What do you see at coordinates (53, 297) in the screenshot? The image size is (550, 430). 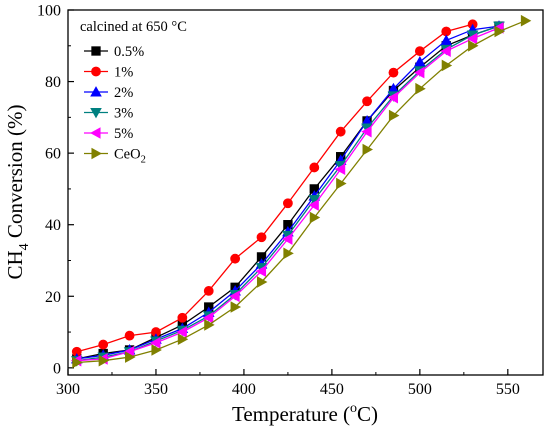 I see `y-tick-label: 20` at bounding box center [53, 297].